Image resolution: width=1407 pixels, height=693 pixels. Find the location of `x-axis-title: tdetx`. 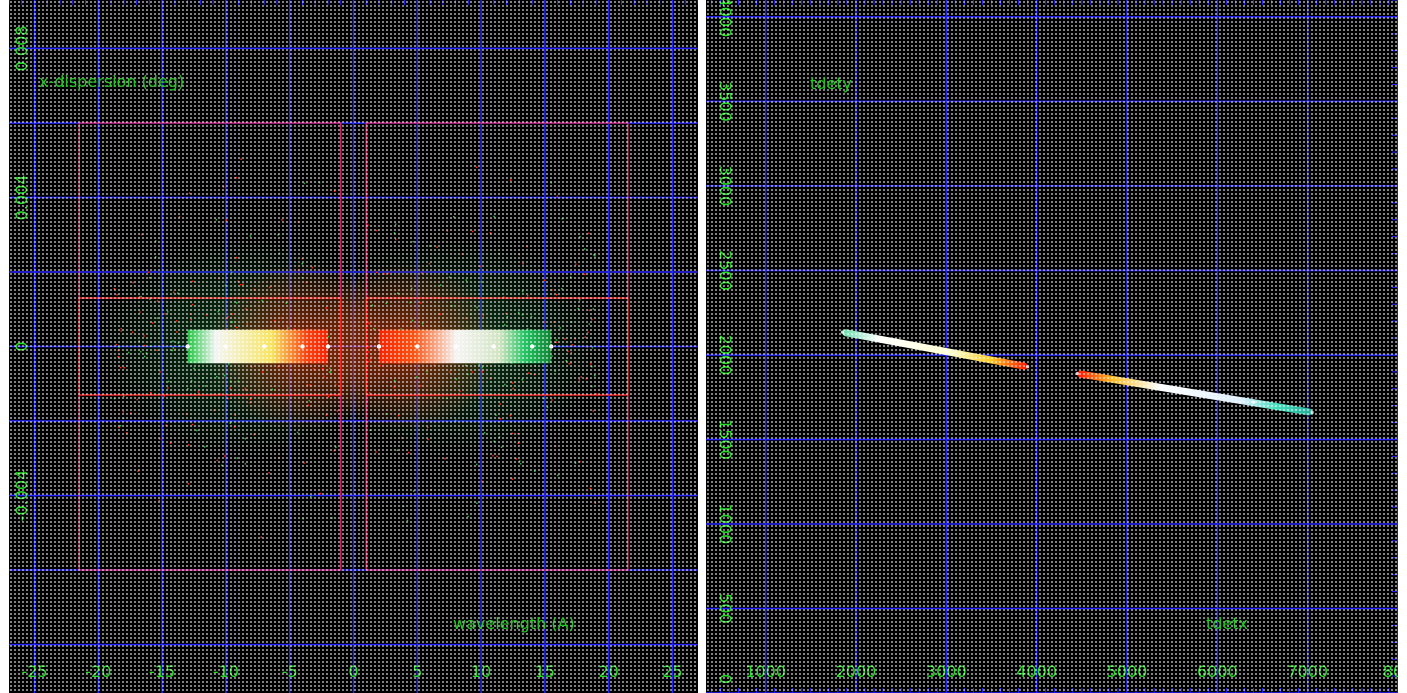

x-axis-title: tdetx is located at coordinates (1227, 623).